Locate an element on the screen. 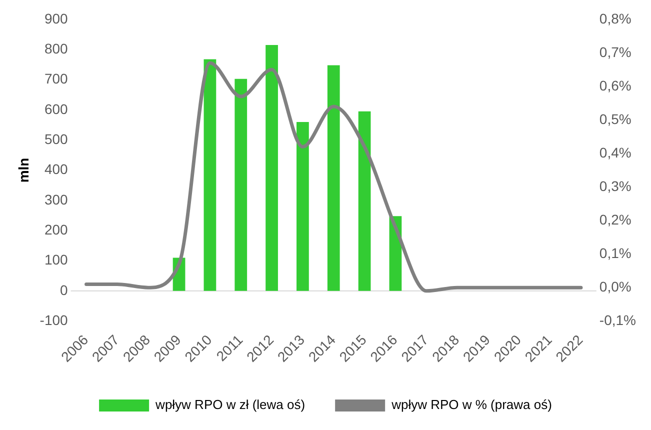 Image resolution: width=651 pixels, height=430 pixels. legend-label: wpływ RPO w % (prawa oś) is located at coordinates (471, 404).